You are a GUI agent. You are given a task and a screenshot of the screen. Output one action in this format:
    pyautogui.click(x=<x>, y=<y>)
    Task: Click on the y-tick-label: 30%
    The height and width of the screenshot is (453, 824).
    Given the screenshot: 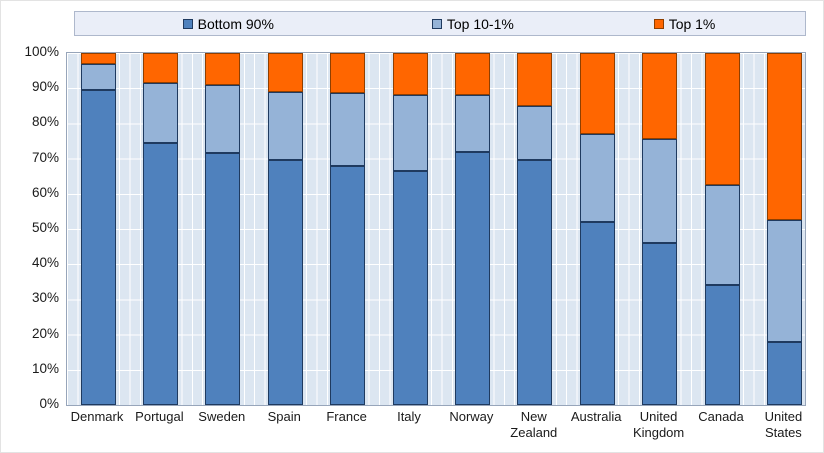 What is the action you would take?
    pyautogui.click(x=45, y=298)
    